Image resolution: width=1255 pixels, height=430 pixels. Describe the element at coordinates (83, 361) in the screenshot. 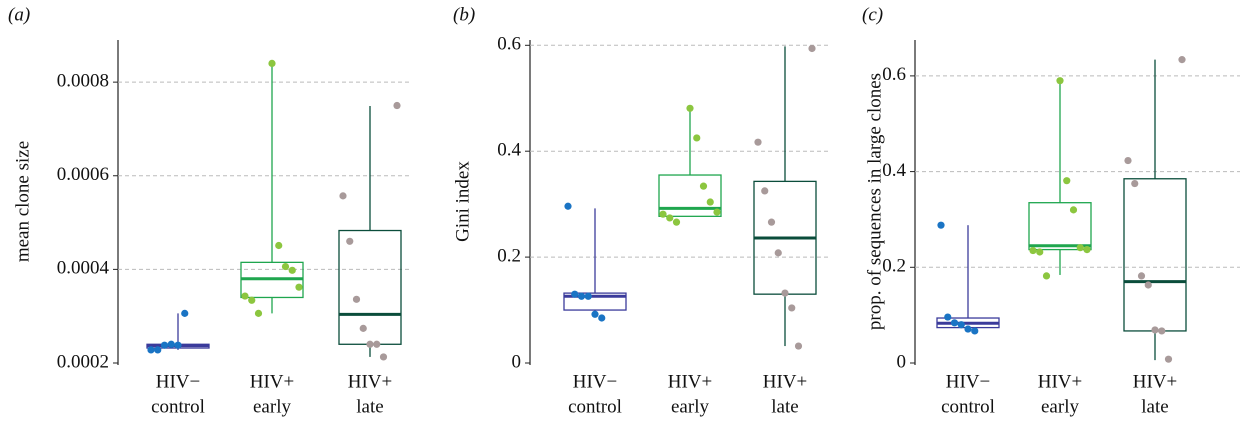

I see `y-tick-label: 0.0002` at that location.